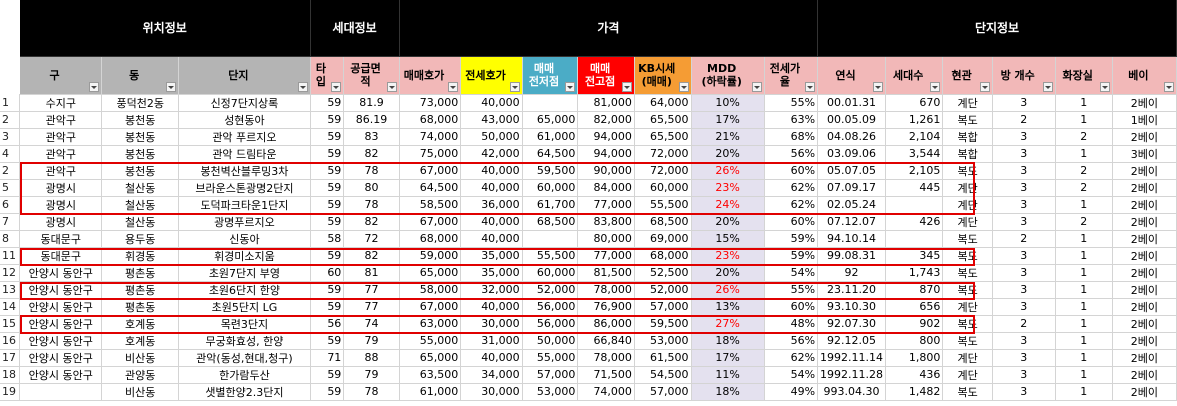  Describe the element at coordinates (728, 188) in the screenshot. I see `cell-mdd: 23%` at that location.